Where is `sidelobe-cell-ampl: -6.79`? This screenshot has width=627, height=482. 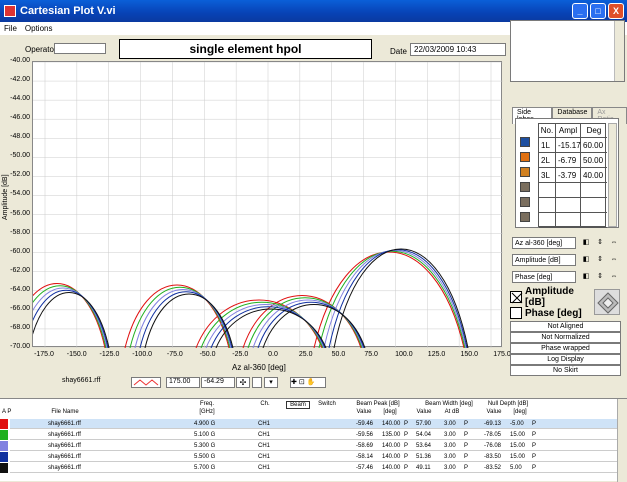
sidelobe-cell-ampl: -6.79 is located at coordinates (568, 160).